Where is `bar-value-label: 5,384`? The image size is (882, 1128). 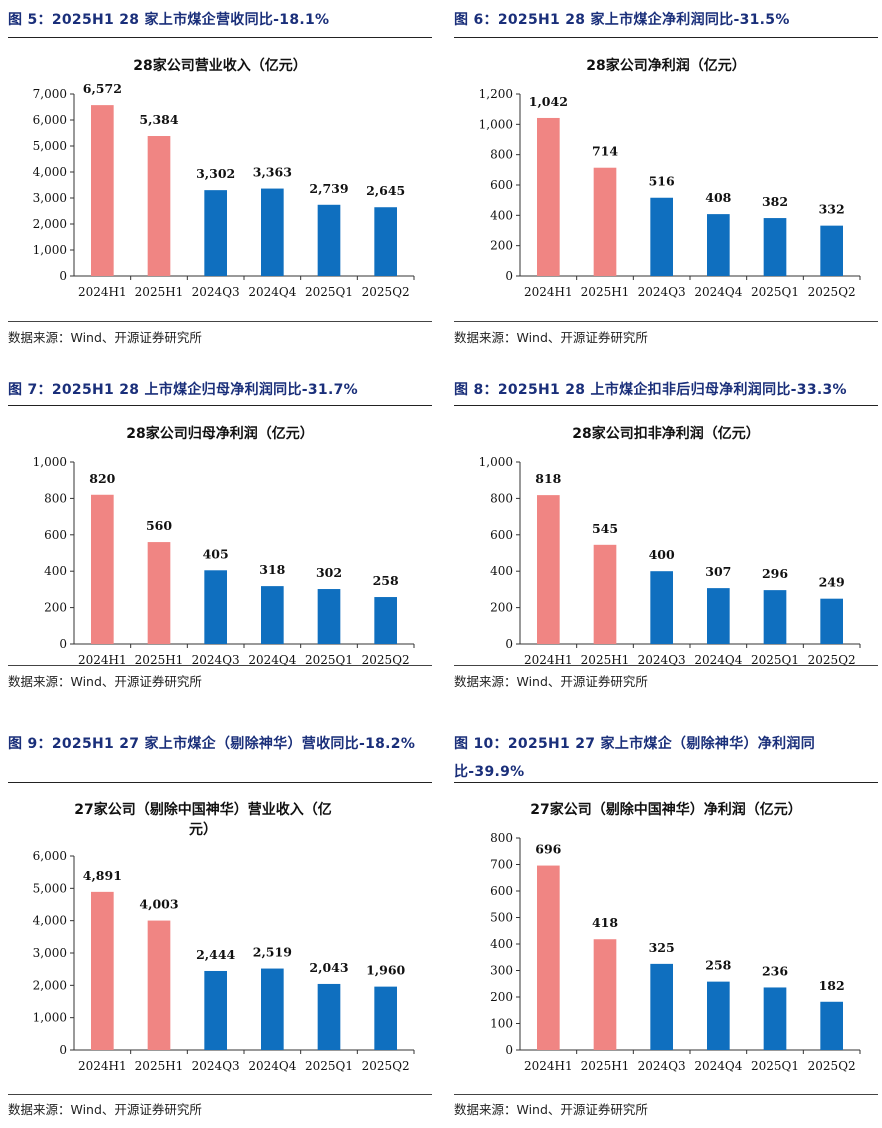
bar-value-label: 5,384 is located at coordinates (158, 119).